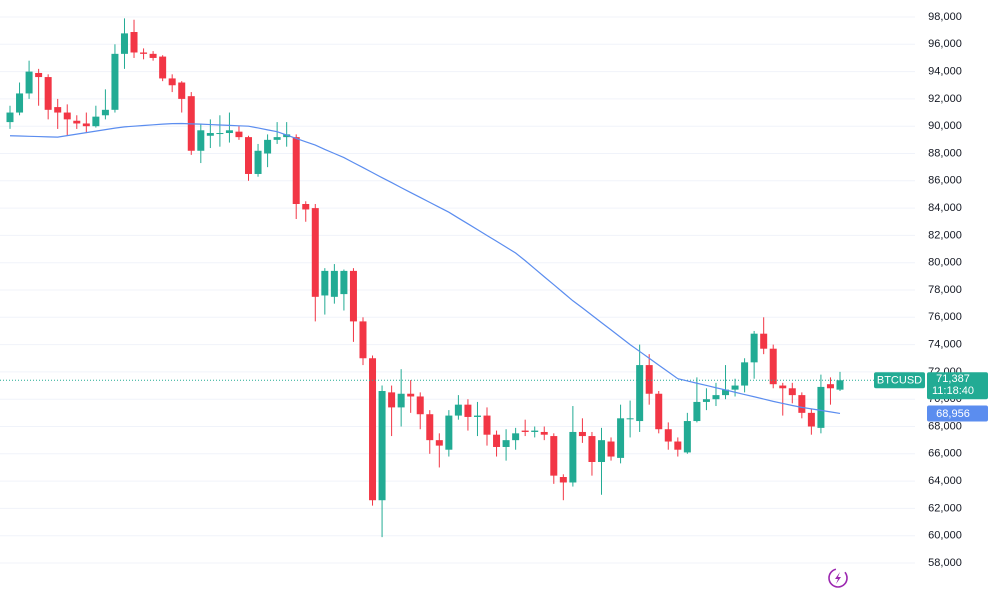  Describe the element at coordinates (945, 181) in the screenshot. I see `y-tick-label: 86,000` at that location.